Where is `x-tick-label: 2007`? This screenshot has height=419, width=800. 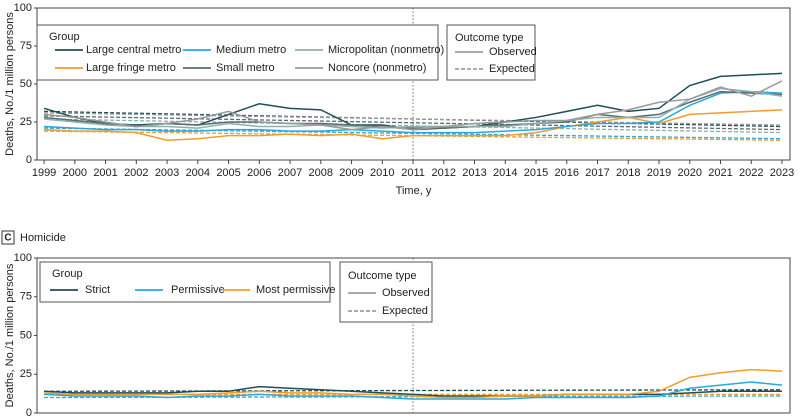
x-tick-label: 2007 is located at coordinates (290, 173).